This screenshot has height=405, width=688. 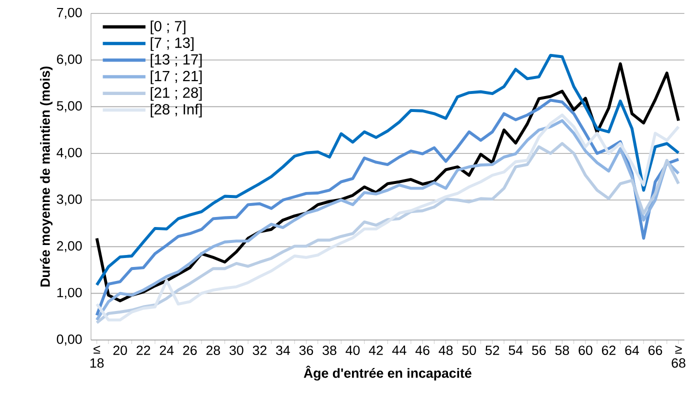 I want to click on x-tick-label: 54, so click(x=515, y=350).